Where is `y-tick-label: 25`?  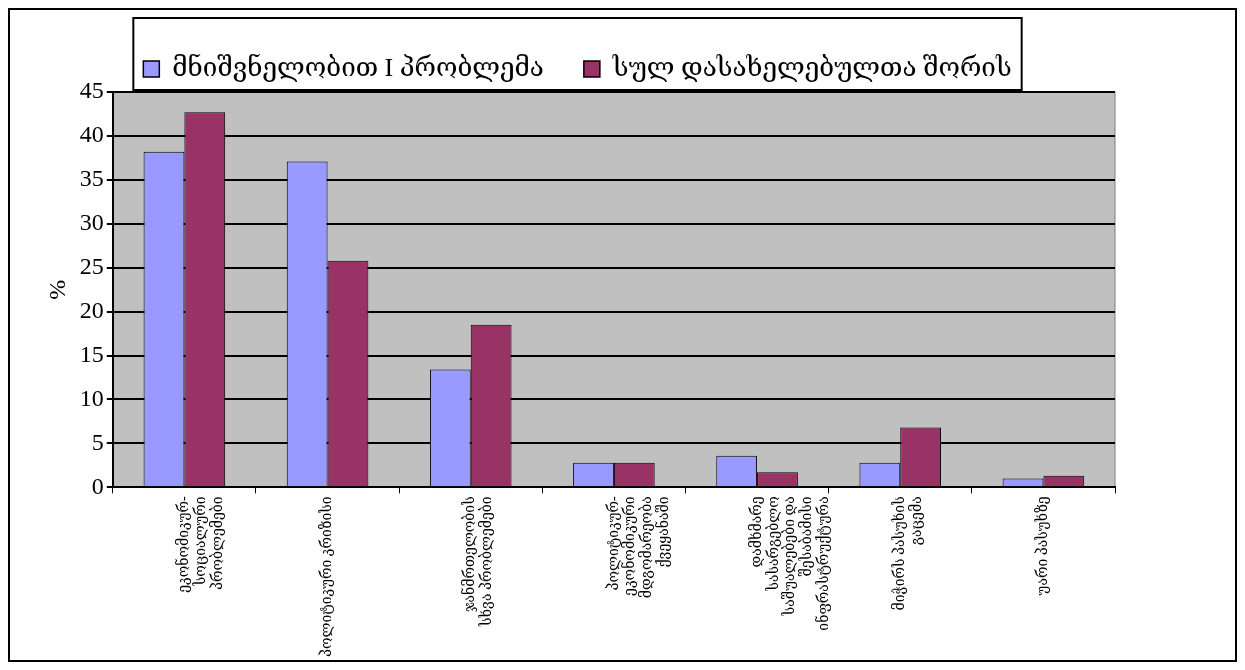
y-tick-label: 25 is located at coordinates (91, 265).